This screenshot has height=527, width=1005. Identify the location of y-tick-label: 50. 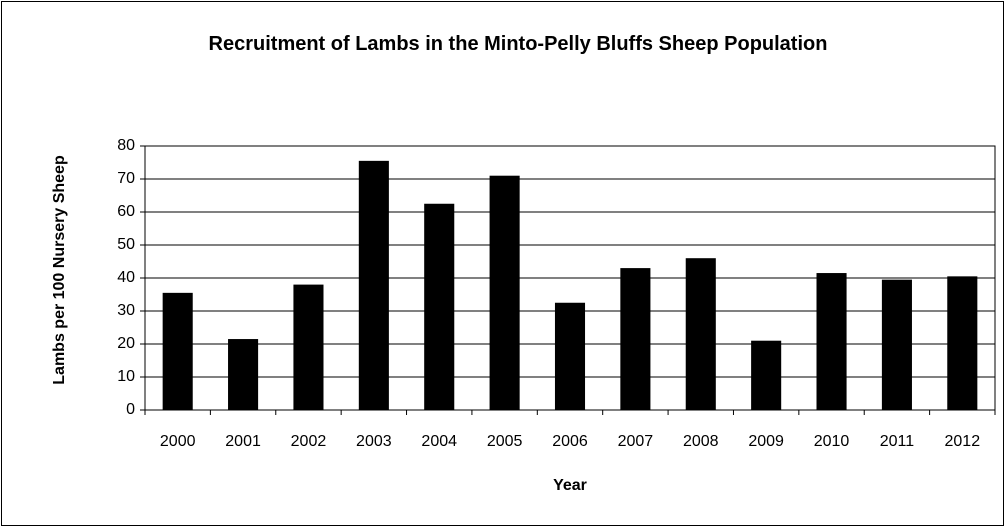
(126, 244).